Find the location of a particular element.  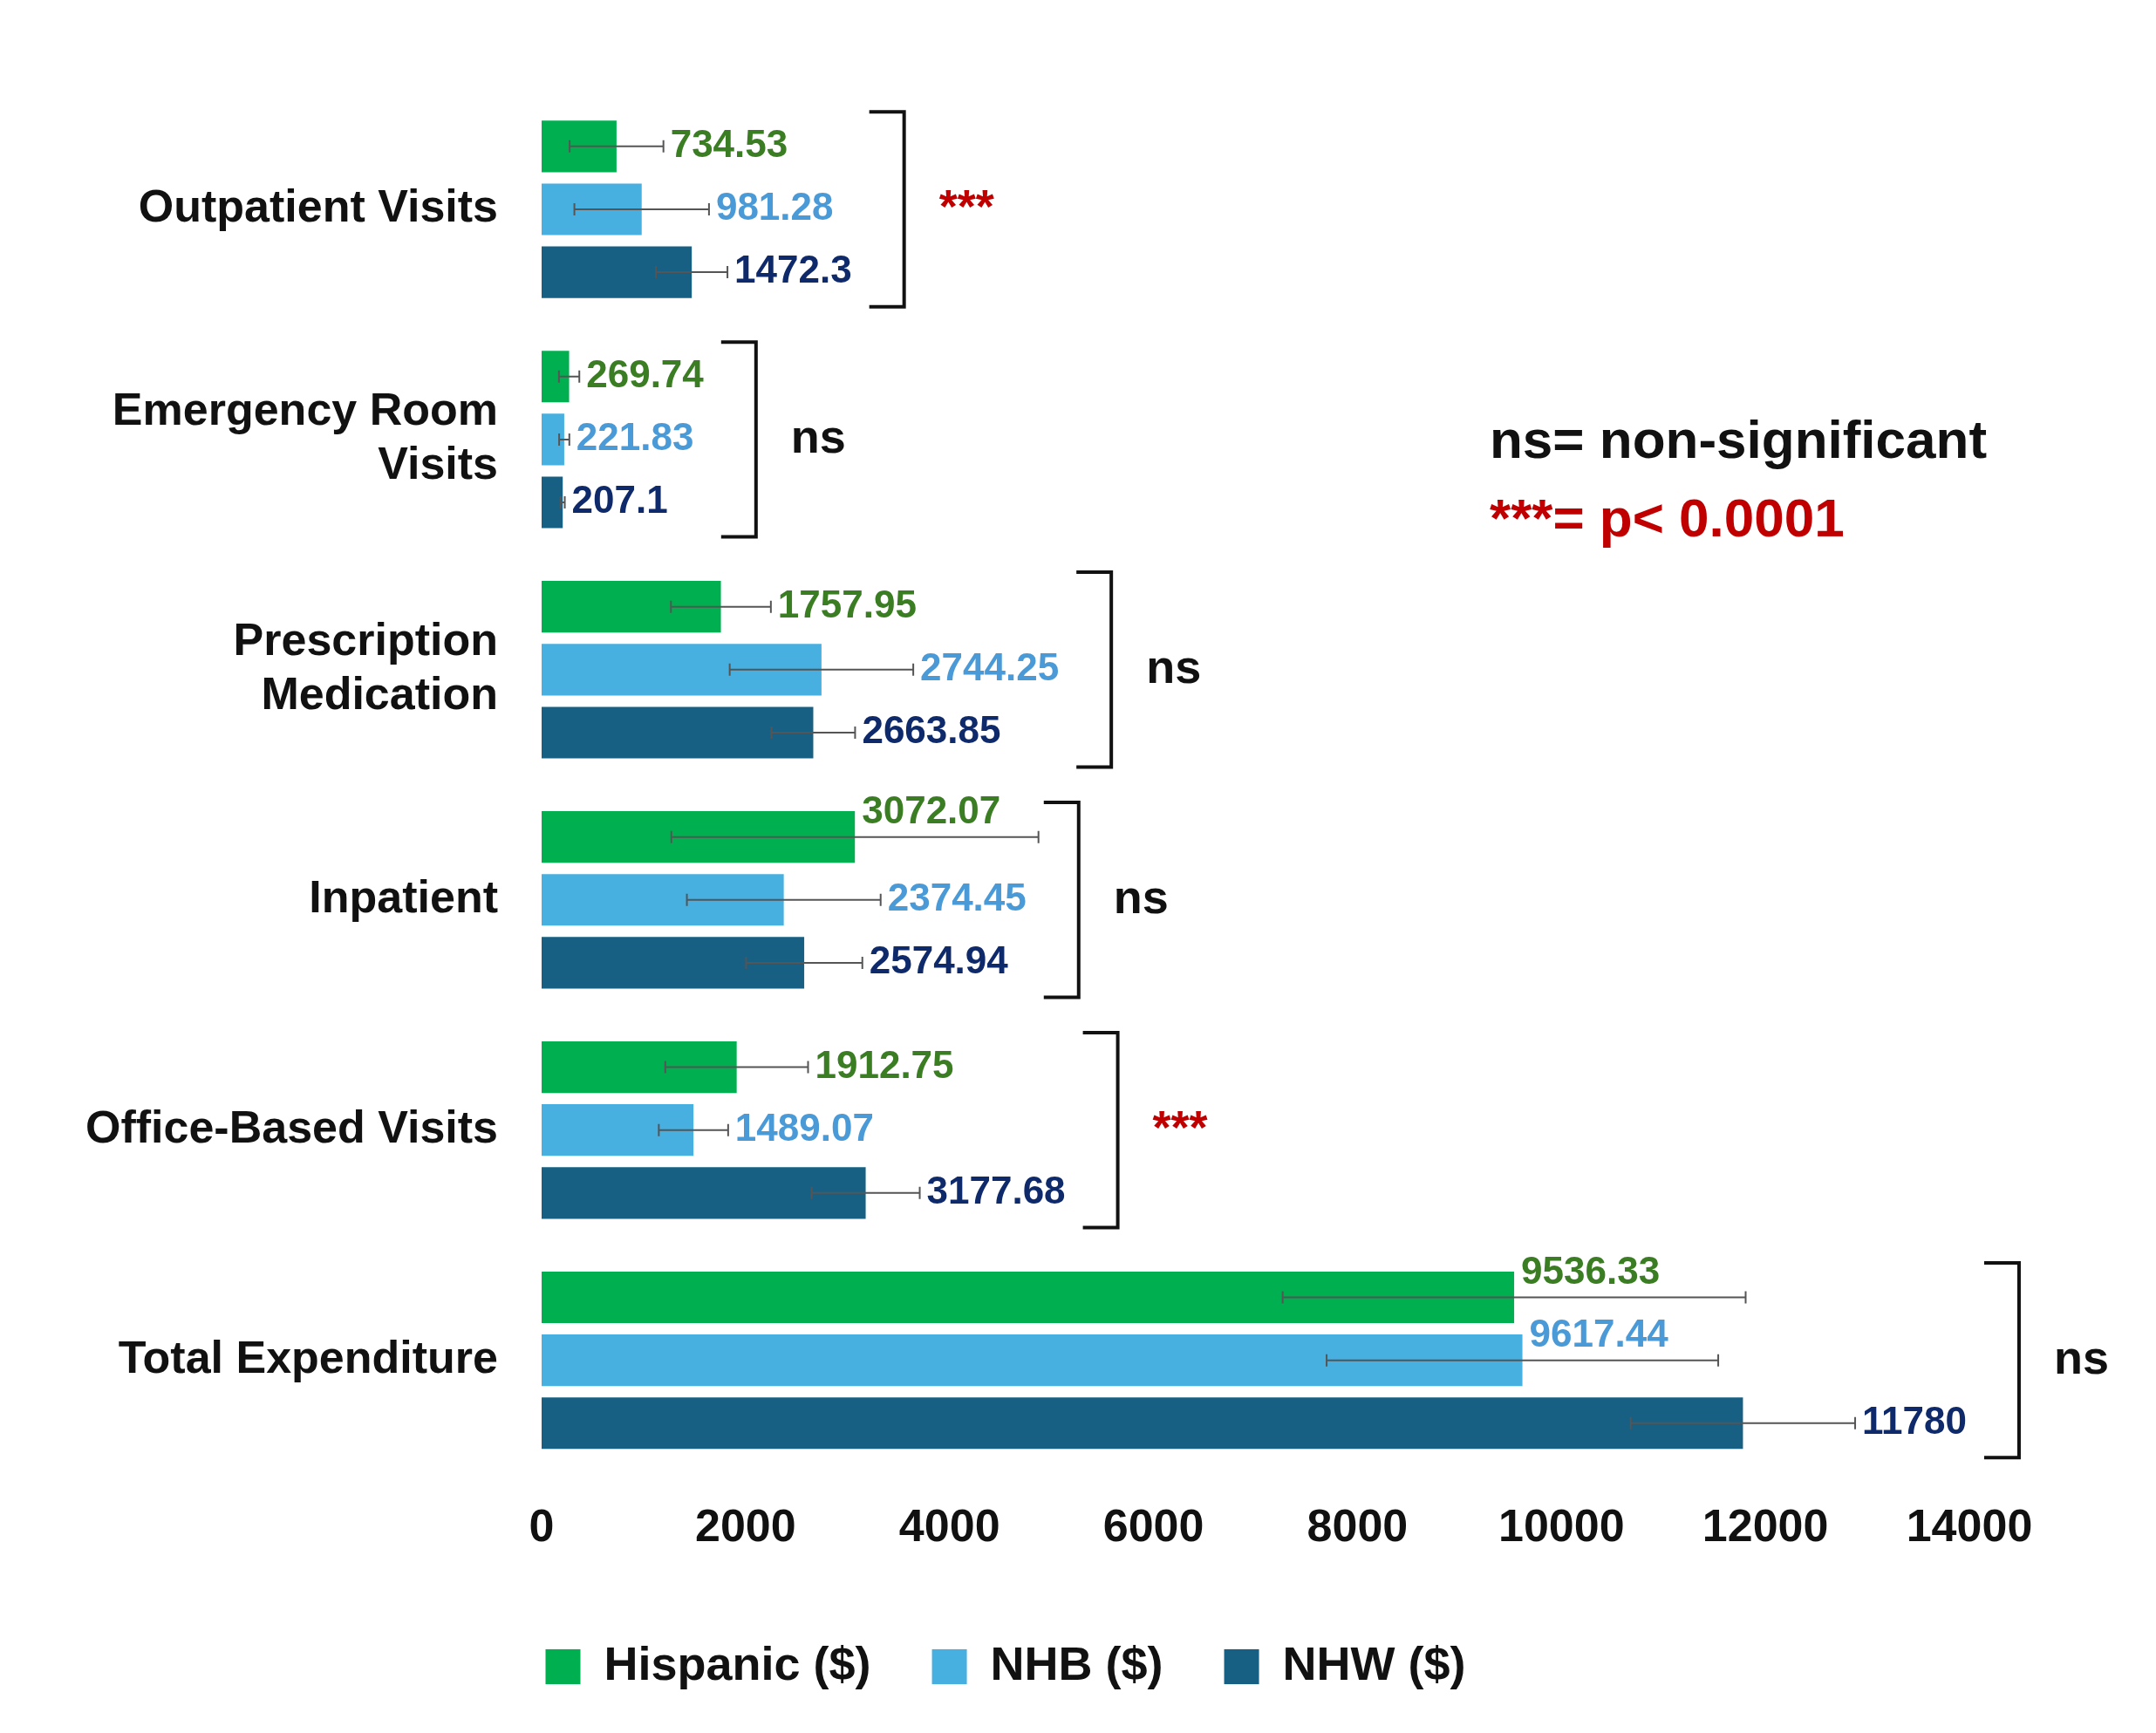

y-tick-label: Emergency Room Visits is located at coordinates (305, 436).